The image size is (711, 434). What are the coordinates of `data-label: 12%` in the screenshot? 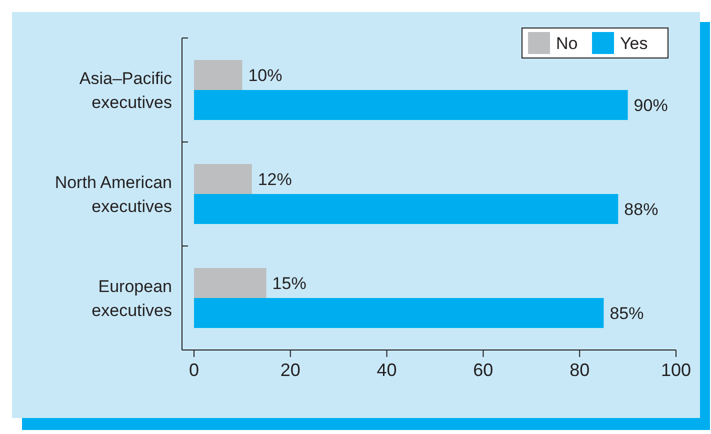 It's located at (275, 179).